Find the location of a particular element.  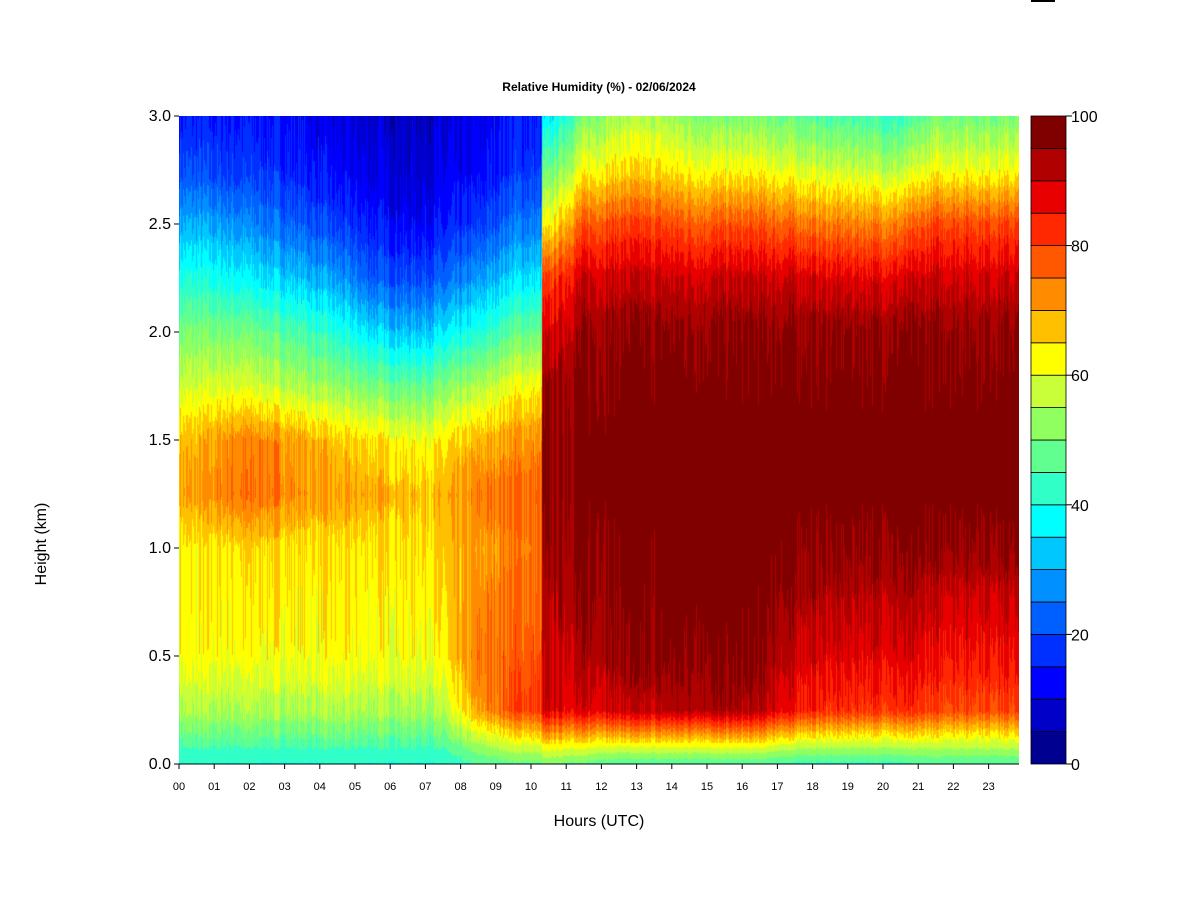

x-tick-label: 15 is located at coordinates (707, 787).